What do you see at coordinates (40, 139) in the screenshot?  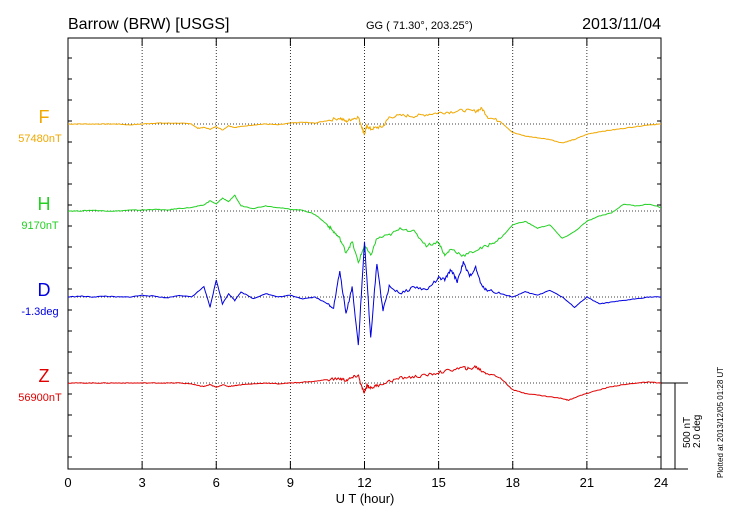 I see `series-baseline-value-F: 57480nT` at bounding box center [40, 139].